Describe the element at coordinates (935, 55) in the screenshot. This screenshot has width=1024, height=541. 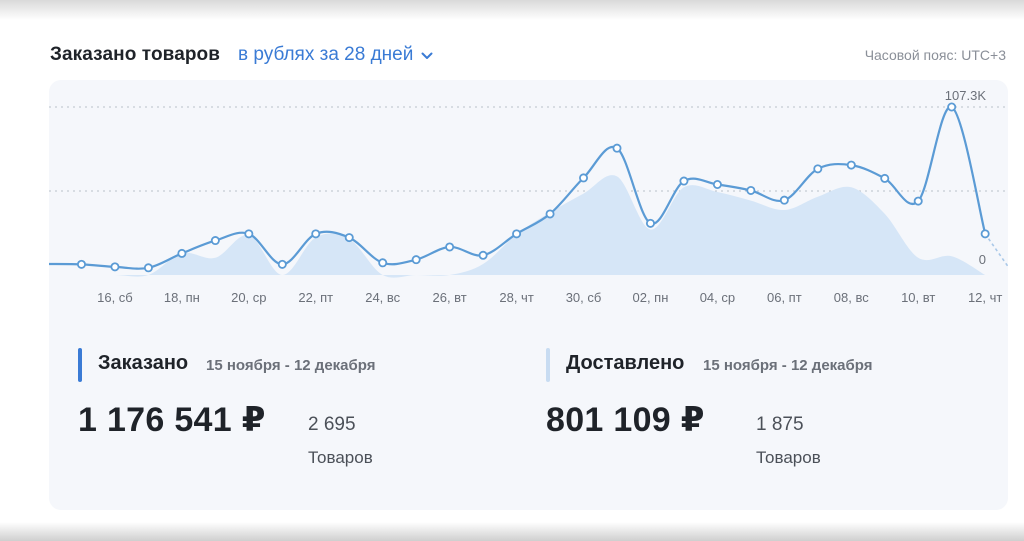
I see `timezone-label: Часовой пояс: UTC+3` at that location.